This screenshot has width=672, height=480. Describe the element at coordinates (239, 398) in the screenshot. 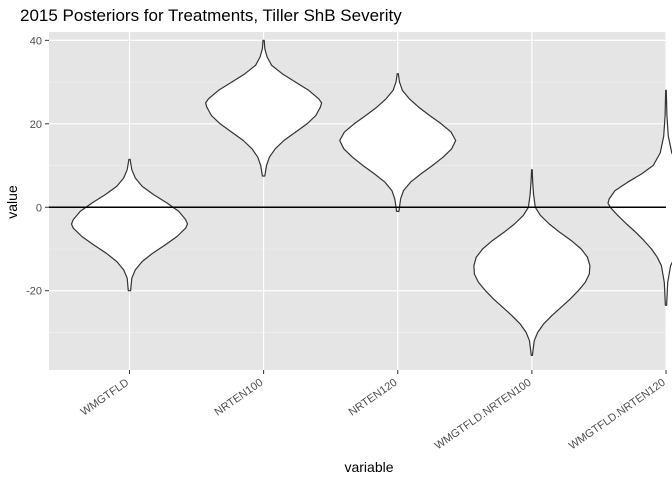

I see `x-tick-label: NRTEN100` at that location.